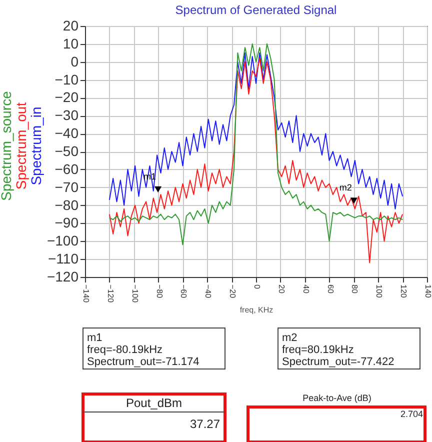 The width and height of the screenshot is (432, 442). What do you see at coordinates (183, 291) in the screenshot?
I see `x-tick-label: −60` at bounding box center [183, 291].